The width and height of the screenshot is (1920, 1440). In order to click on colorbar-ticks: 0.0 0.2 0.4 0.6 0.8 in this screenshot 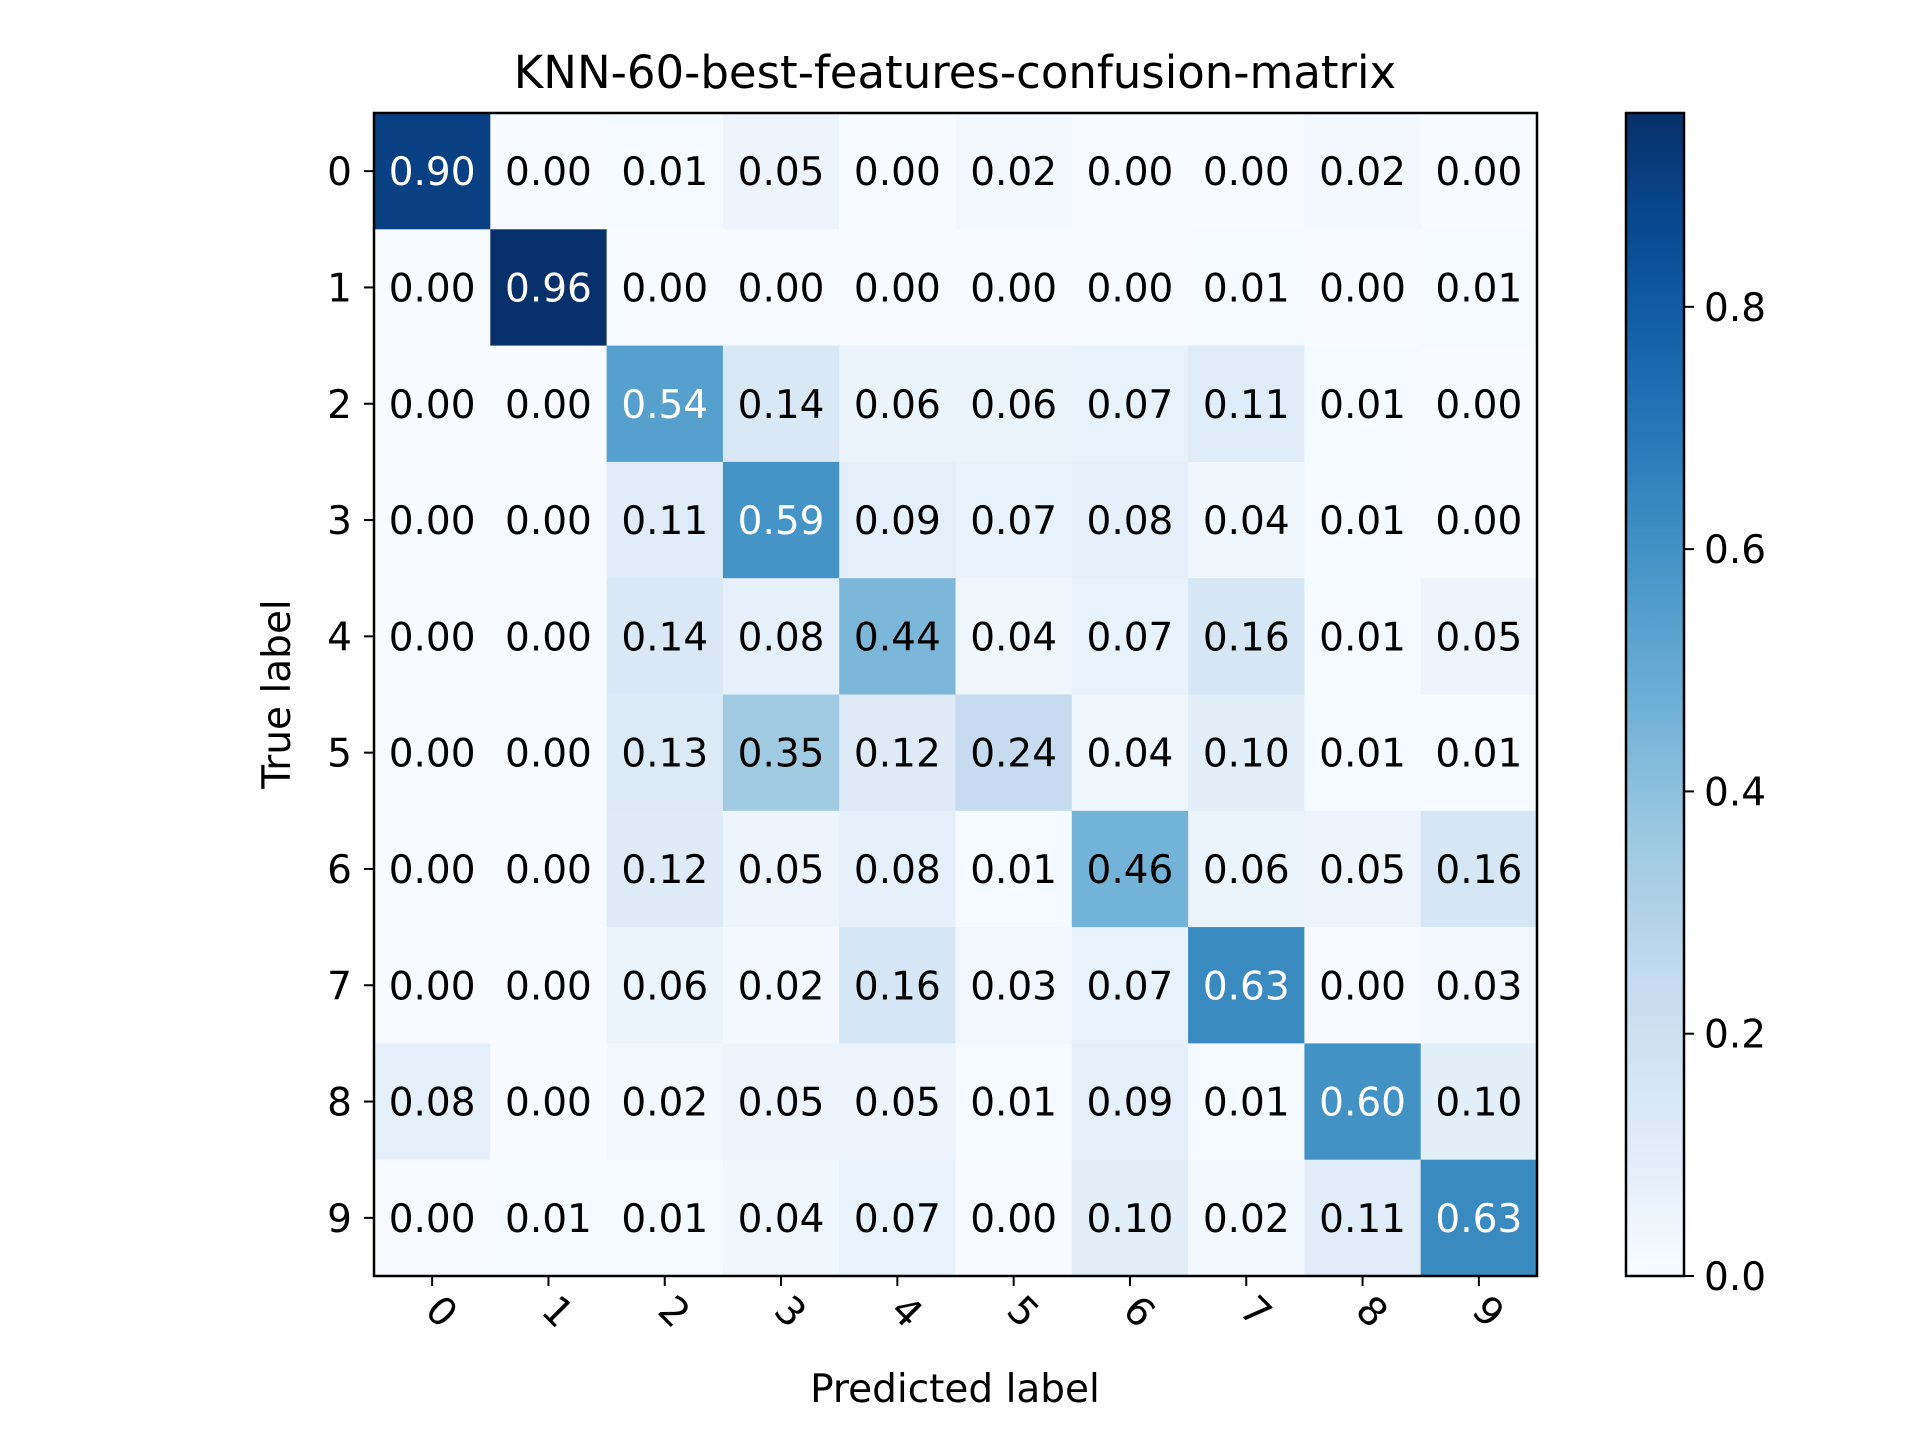, I will do `click(1725, 793)`.